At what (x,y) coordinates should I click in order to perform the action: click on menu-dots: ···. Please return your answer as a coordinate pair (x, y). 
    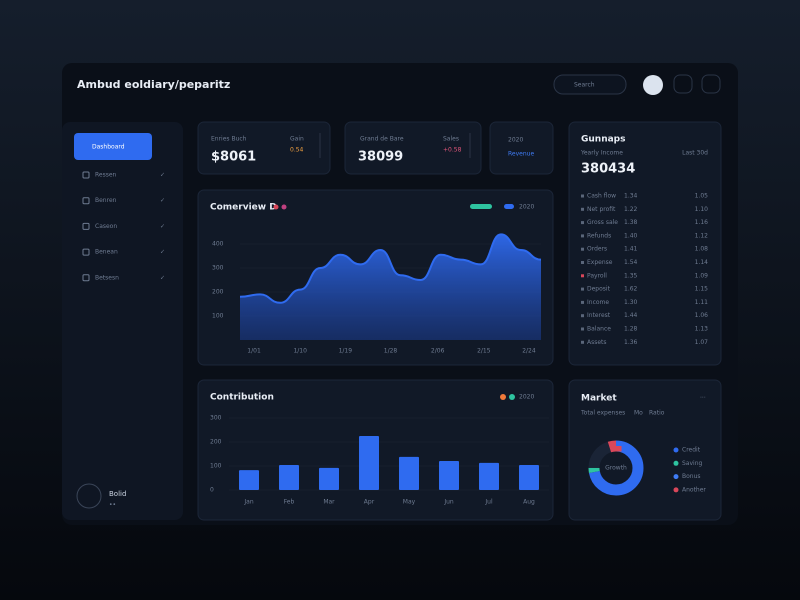
    Looking at the image, I should click on (703, 398).